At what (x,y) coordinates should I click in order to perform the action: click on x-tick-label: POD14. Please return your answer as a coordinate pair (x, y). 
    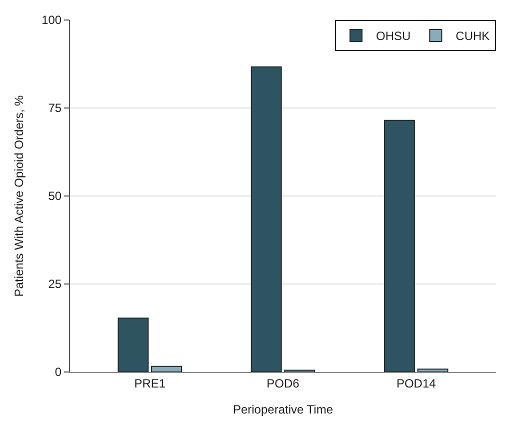
    Looking at the image, I should click on (416, 383).